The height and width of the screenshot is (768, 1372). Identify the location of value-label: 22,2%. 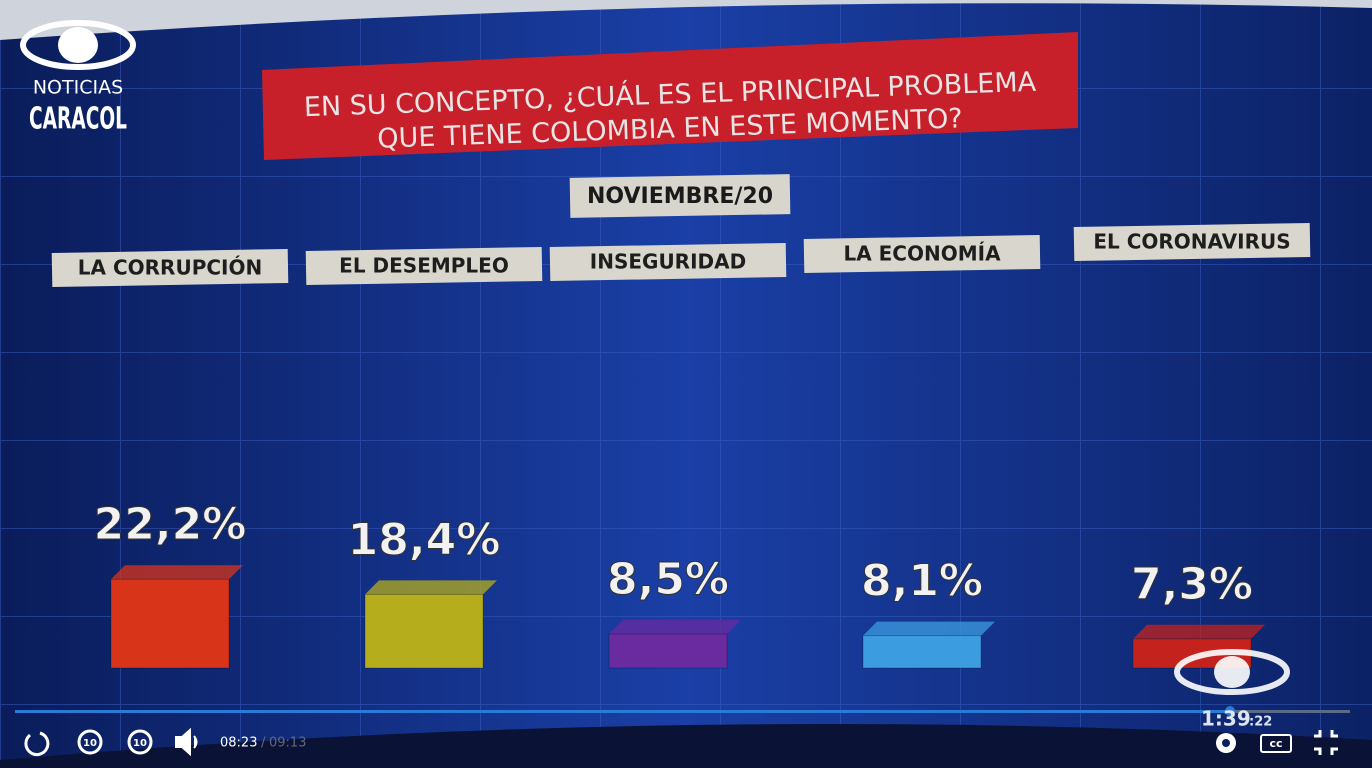
(170, 524).